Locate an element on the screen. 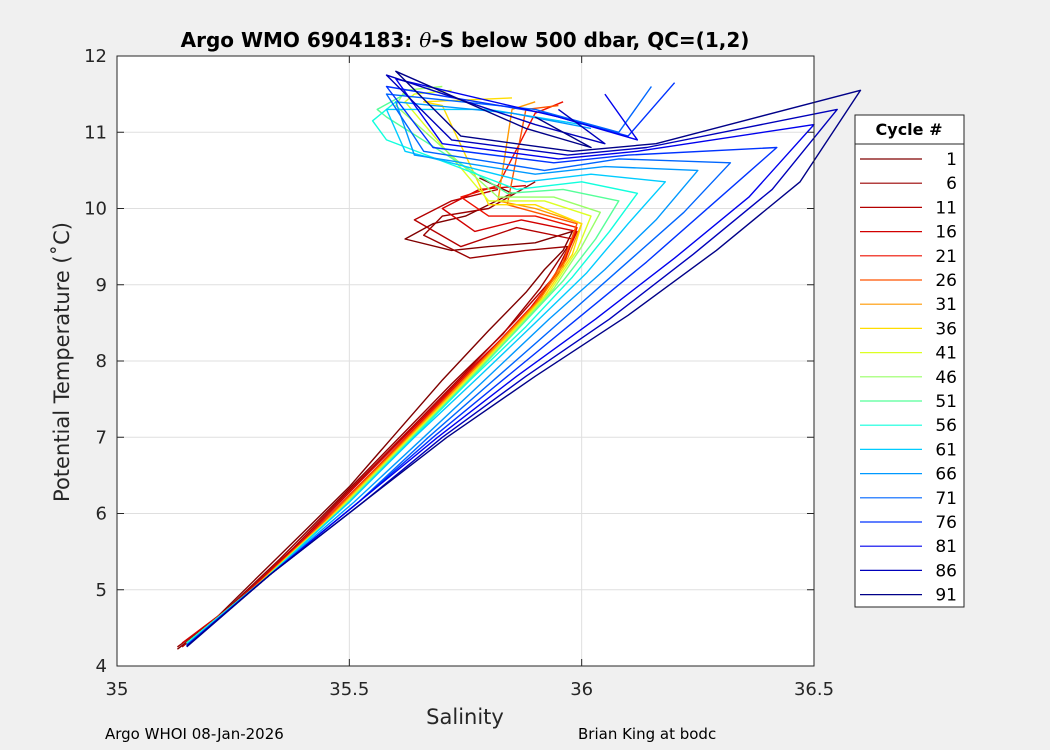 The image size is (1050, 750). legend-label: 81 is located at coordinates (946, 547).